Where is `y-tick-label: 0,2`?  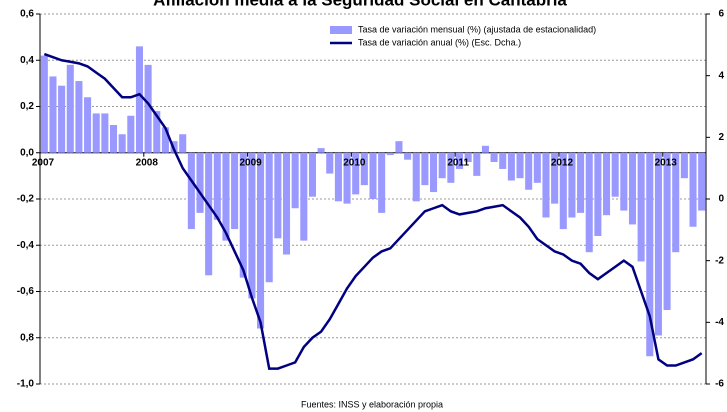 y-tick-label: 0,2 is located at coordinates (27, 106).